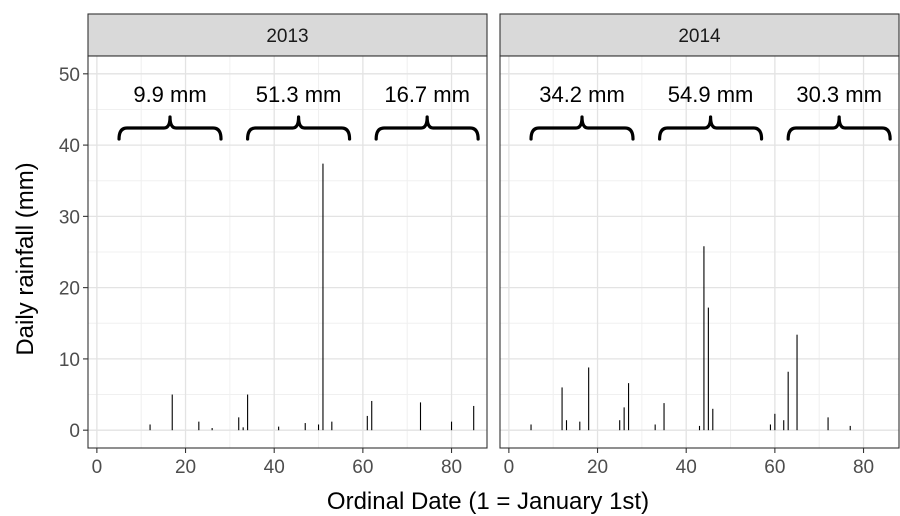 The width and height of the screenshot is (900, 516). What do you see at coordinates (427, 94) in the screenshot?
I see `rainfall-total-label: 16.7 mm` at bounding box center [427, 94].